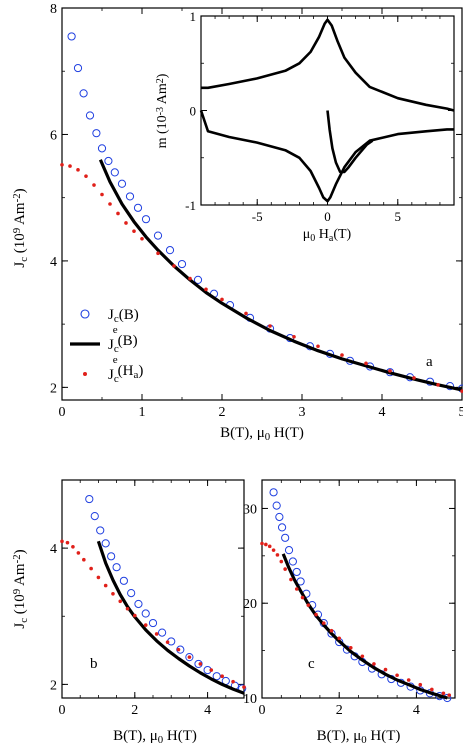 The image size is (463, 755). Describe the element at coordinates (461, 412) in the screenshot. I see `x-tick-label: 5` at that location.